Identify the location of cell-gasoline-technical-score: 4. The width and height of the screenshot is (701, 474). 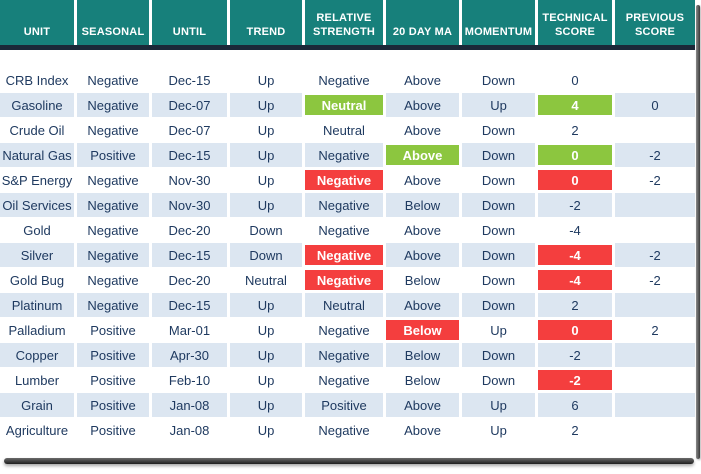
(575, 105).